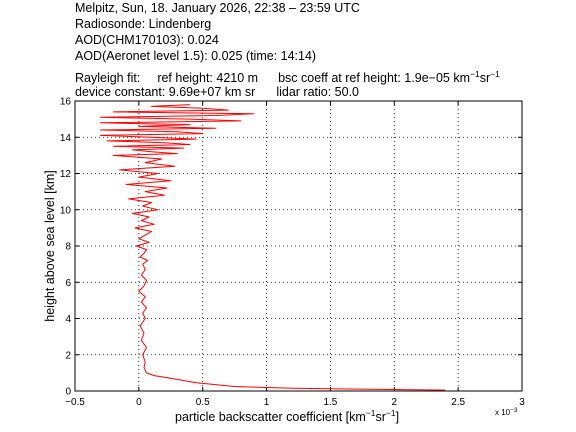 This screenshot has height=432, width=576. What do you see at coordinates (75, 402) in the screenshot?
I see `x-tick-label: −0.5` at bounding box center [75, 402].